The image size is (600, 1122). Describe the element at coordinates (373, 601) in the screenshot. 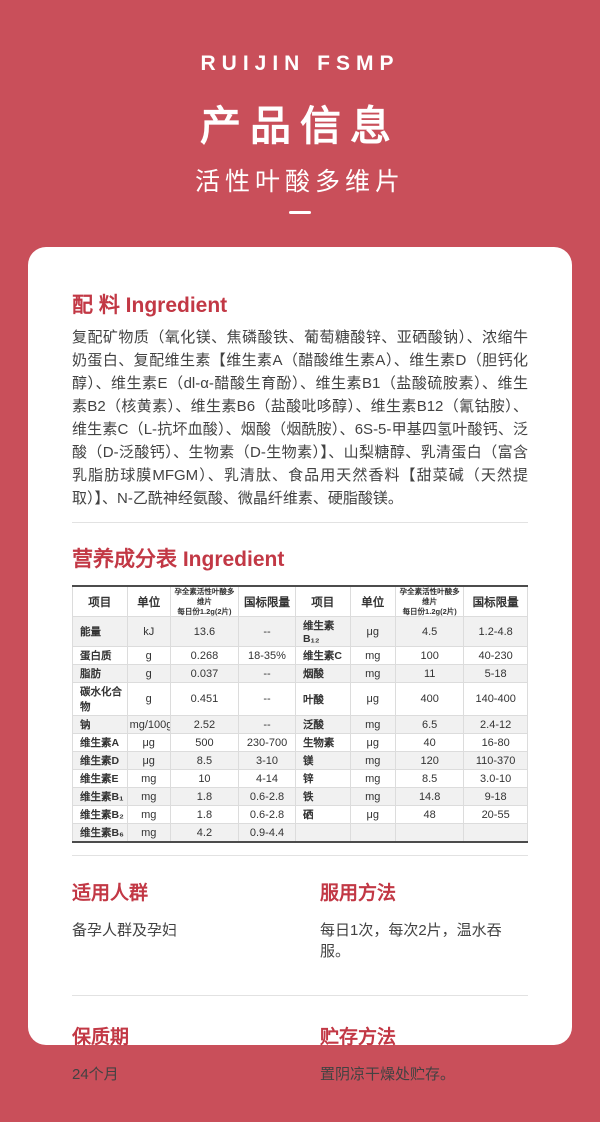

I see `table-header-cell: 单位` at that location.